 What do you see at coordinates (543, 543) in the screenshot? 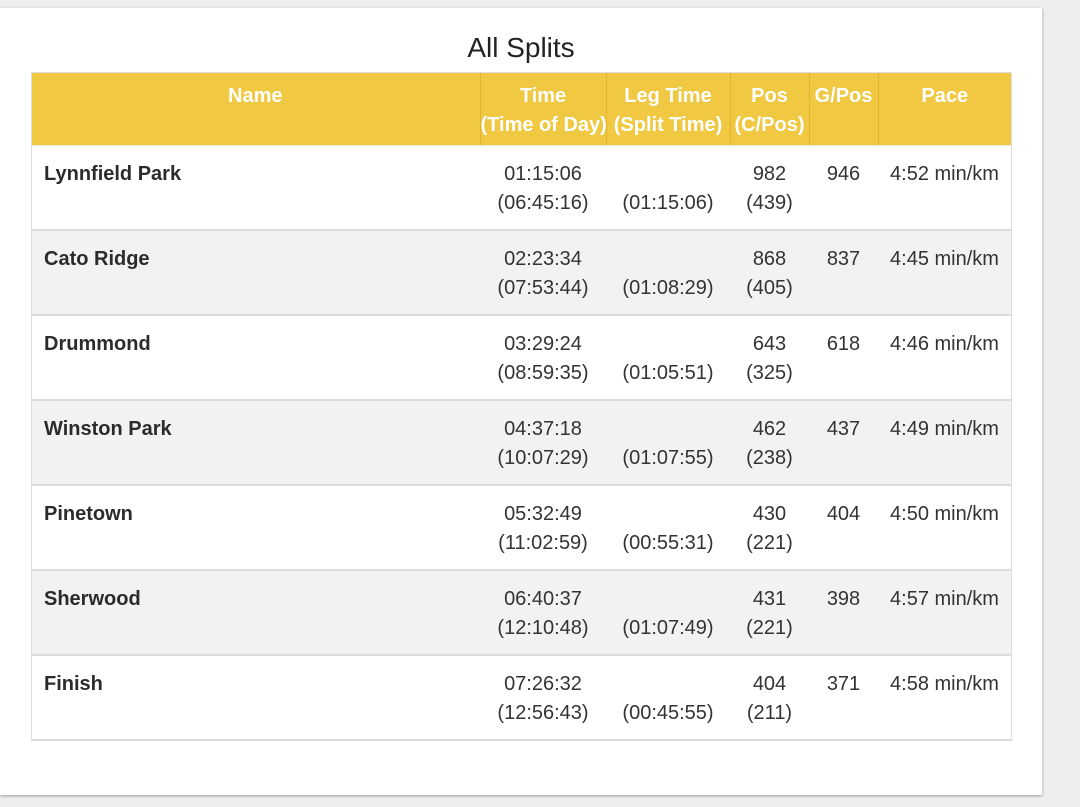
I see `split-time-of-day: (11:02:59)` at bounding box center [543, 543].